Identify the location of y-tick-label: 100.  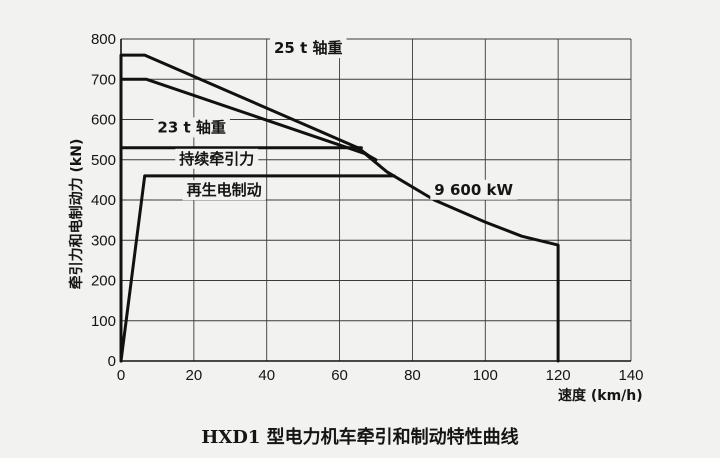
(103, 321).